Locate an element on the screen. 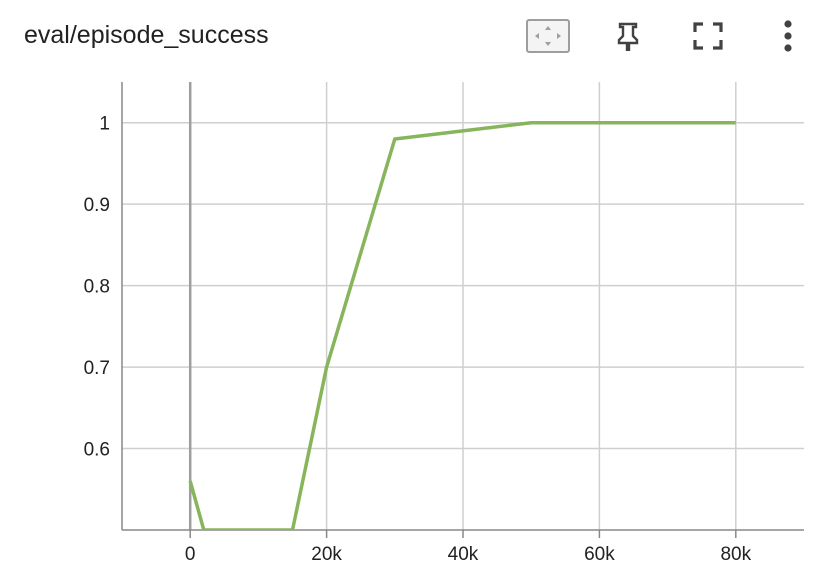 This screenshot has height=582, width=832. pin-icon is located at coordinates (628, 36).